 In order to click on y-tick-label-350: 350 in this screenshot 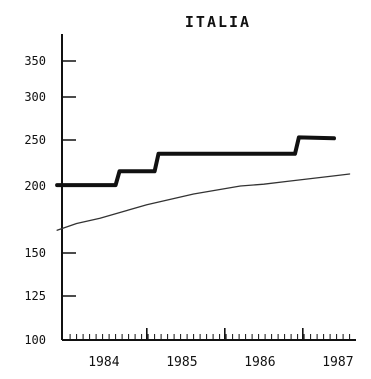, I will do `click(35, 61)`.